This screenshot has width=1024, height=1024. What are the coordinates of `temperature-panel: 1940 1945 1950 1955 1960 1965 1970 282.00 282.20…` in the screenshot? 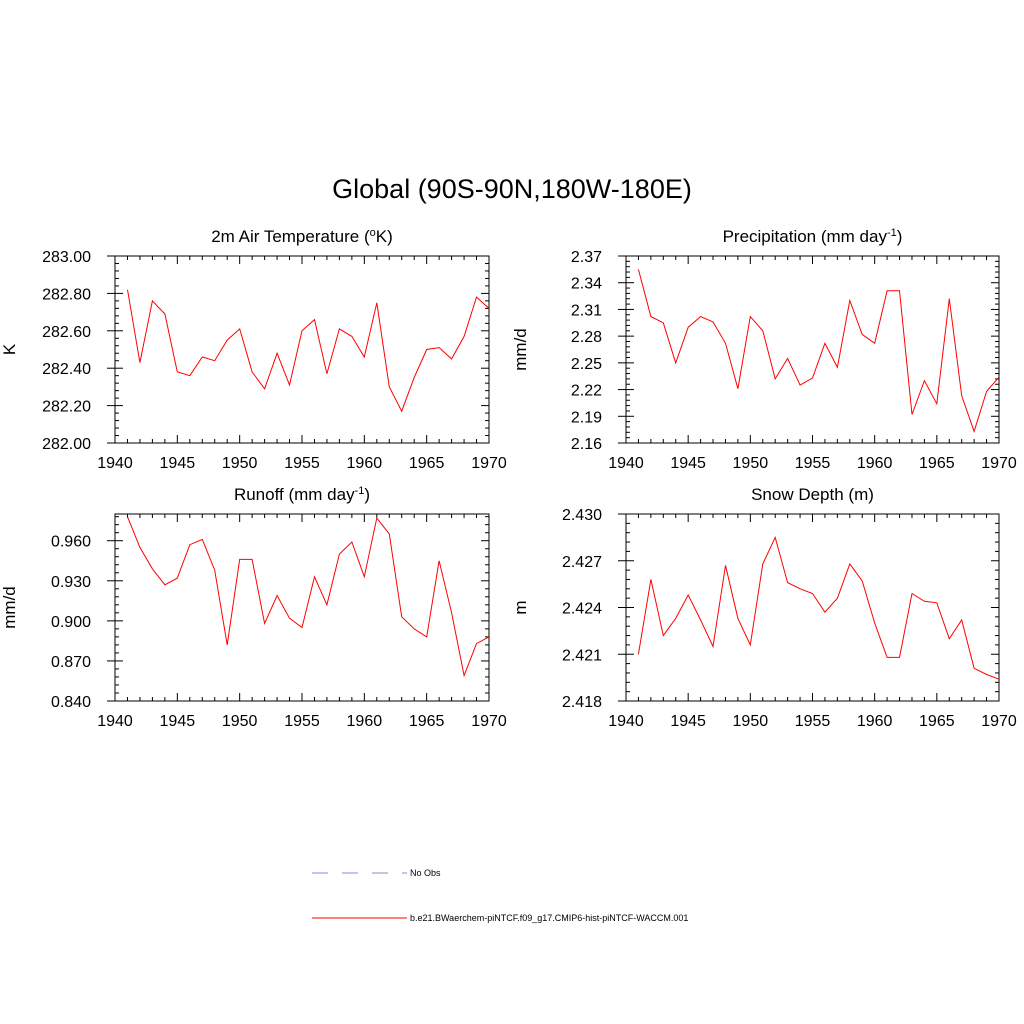 It's located at (253, 349).